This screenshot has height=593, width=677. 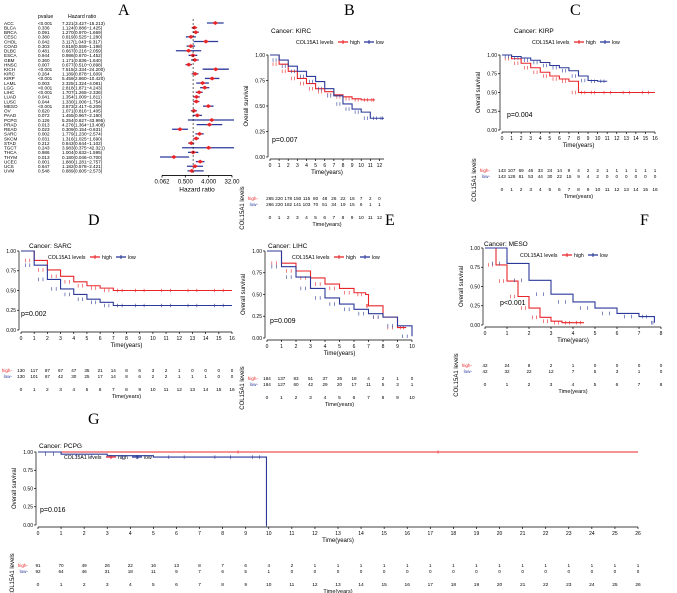 What do you see at coordinates (282, 378) in the screenshot?
I see `km-risk-count: 137` at bounding box center [282, 378].